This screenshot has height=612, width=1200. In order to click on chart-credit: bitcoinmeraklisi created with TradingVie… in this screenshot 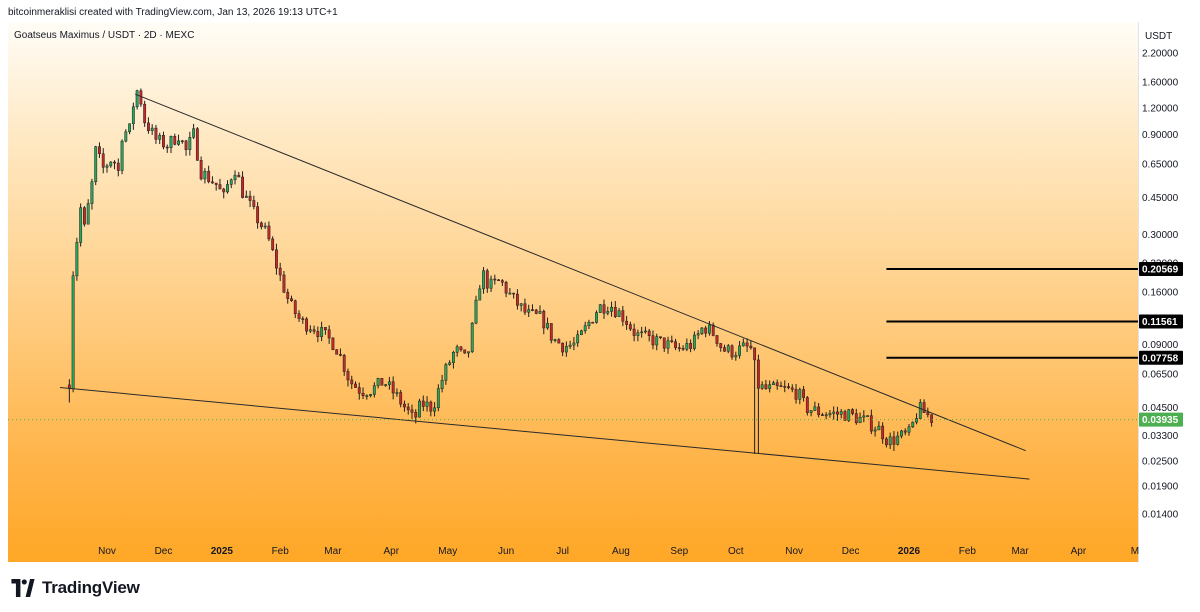, I will do `click(173, 12)`.